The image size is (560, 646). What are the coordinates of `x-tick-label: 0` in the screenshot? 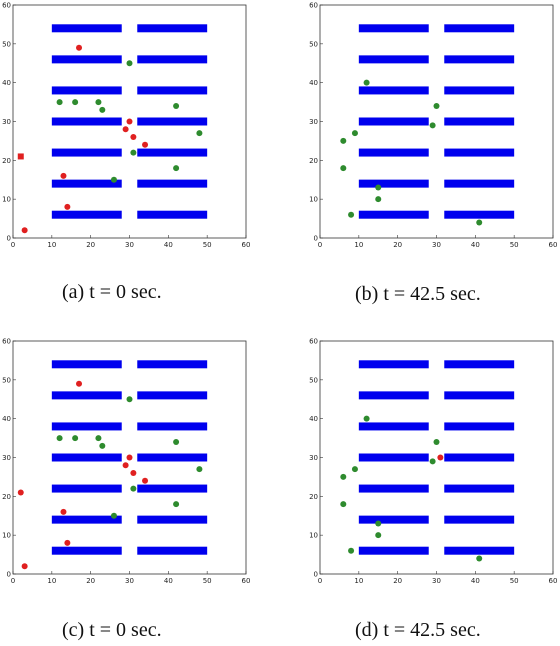 It's located at (13, 245).